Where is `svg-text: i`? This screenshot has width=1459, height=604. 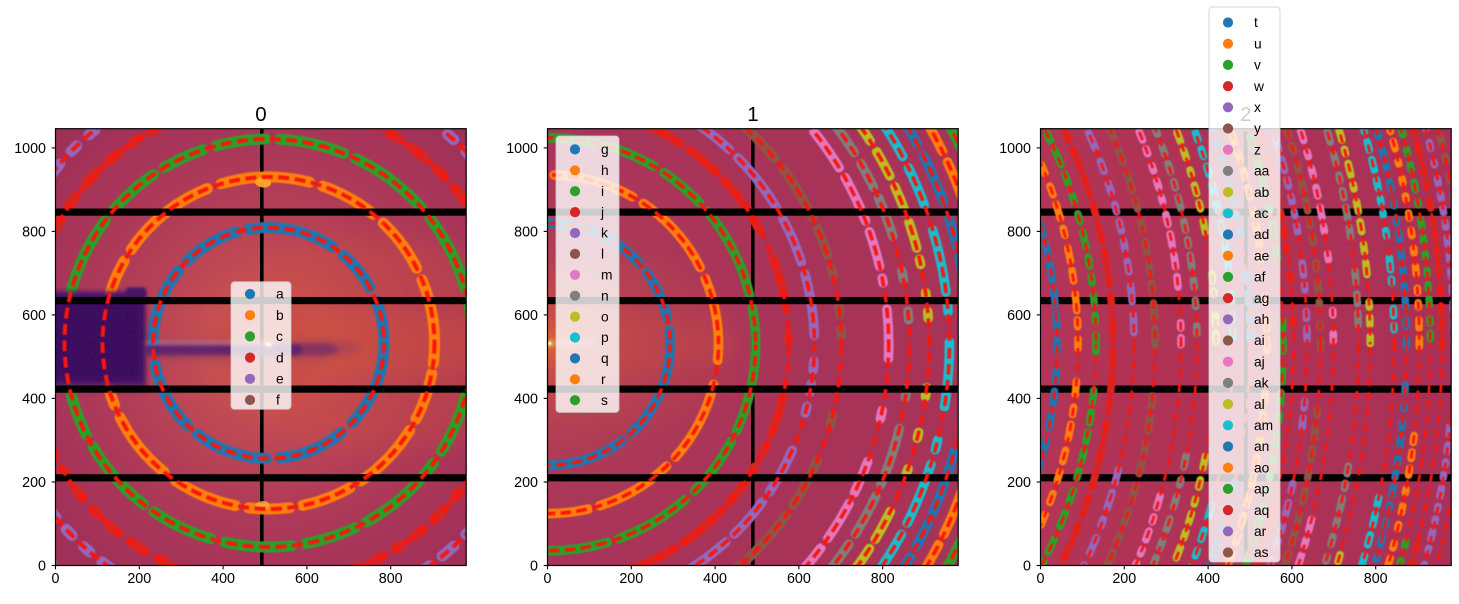
svg-text: i is located at coordinates (602, 191).